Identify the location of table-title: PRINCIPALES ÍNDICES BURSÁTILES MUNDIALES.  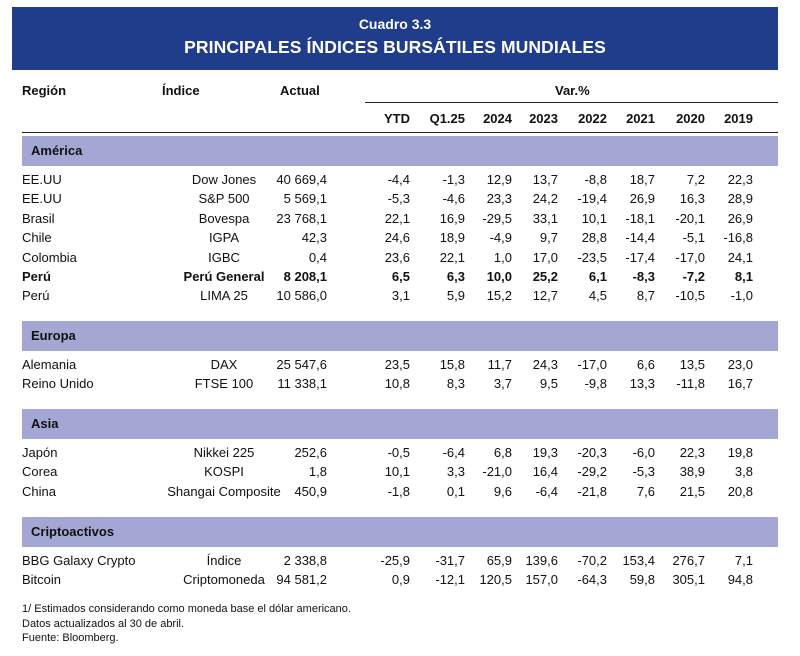
(395, 47).